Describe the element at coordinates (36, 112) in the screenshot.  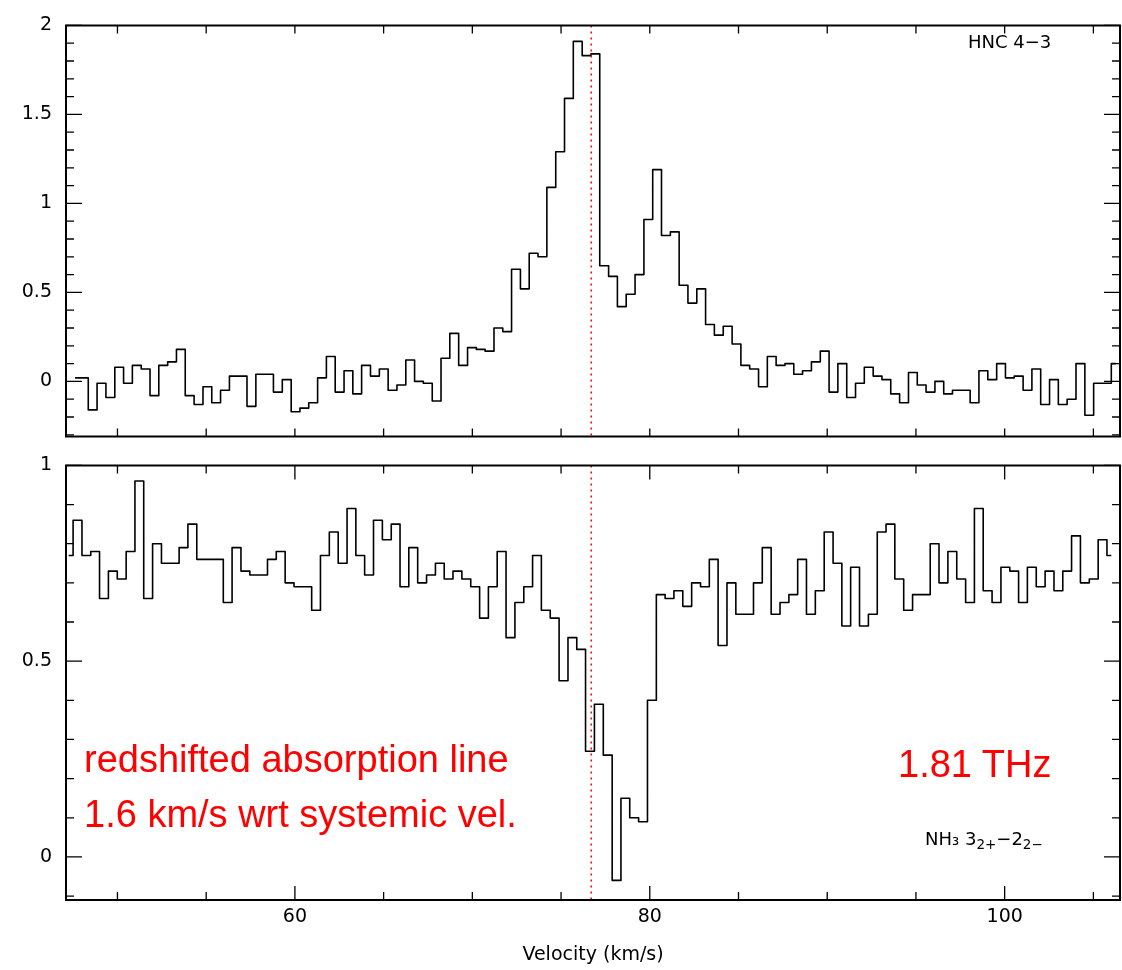
I see `y-tick-label: 1.5` at that location.